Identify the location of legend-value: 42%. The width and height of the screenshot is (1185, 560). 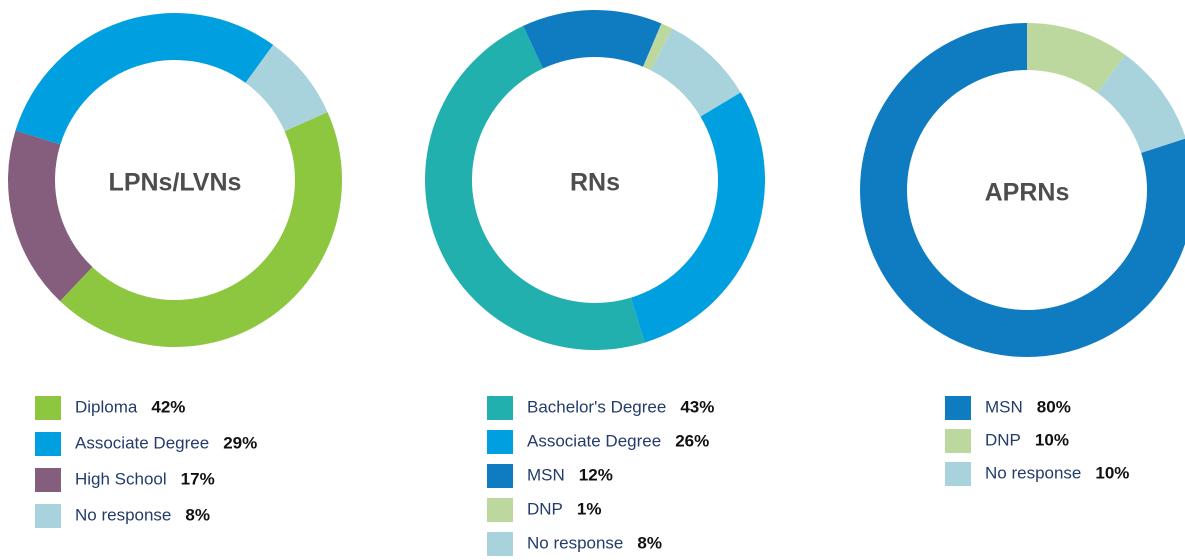
(168, 406).